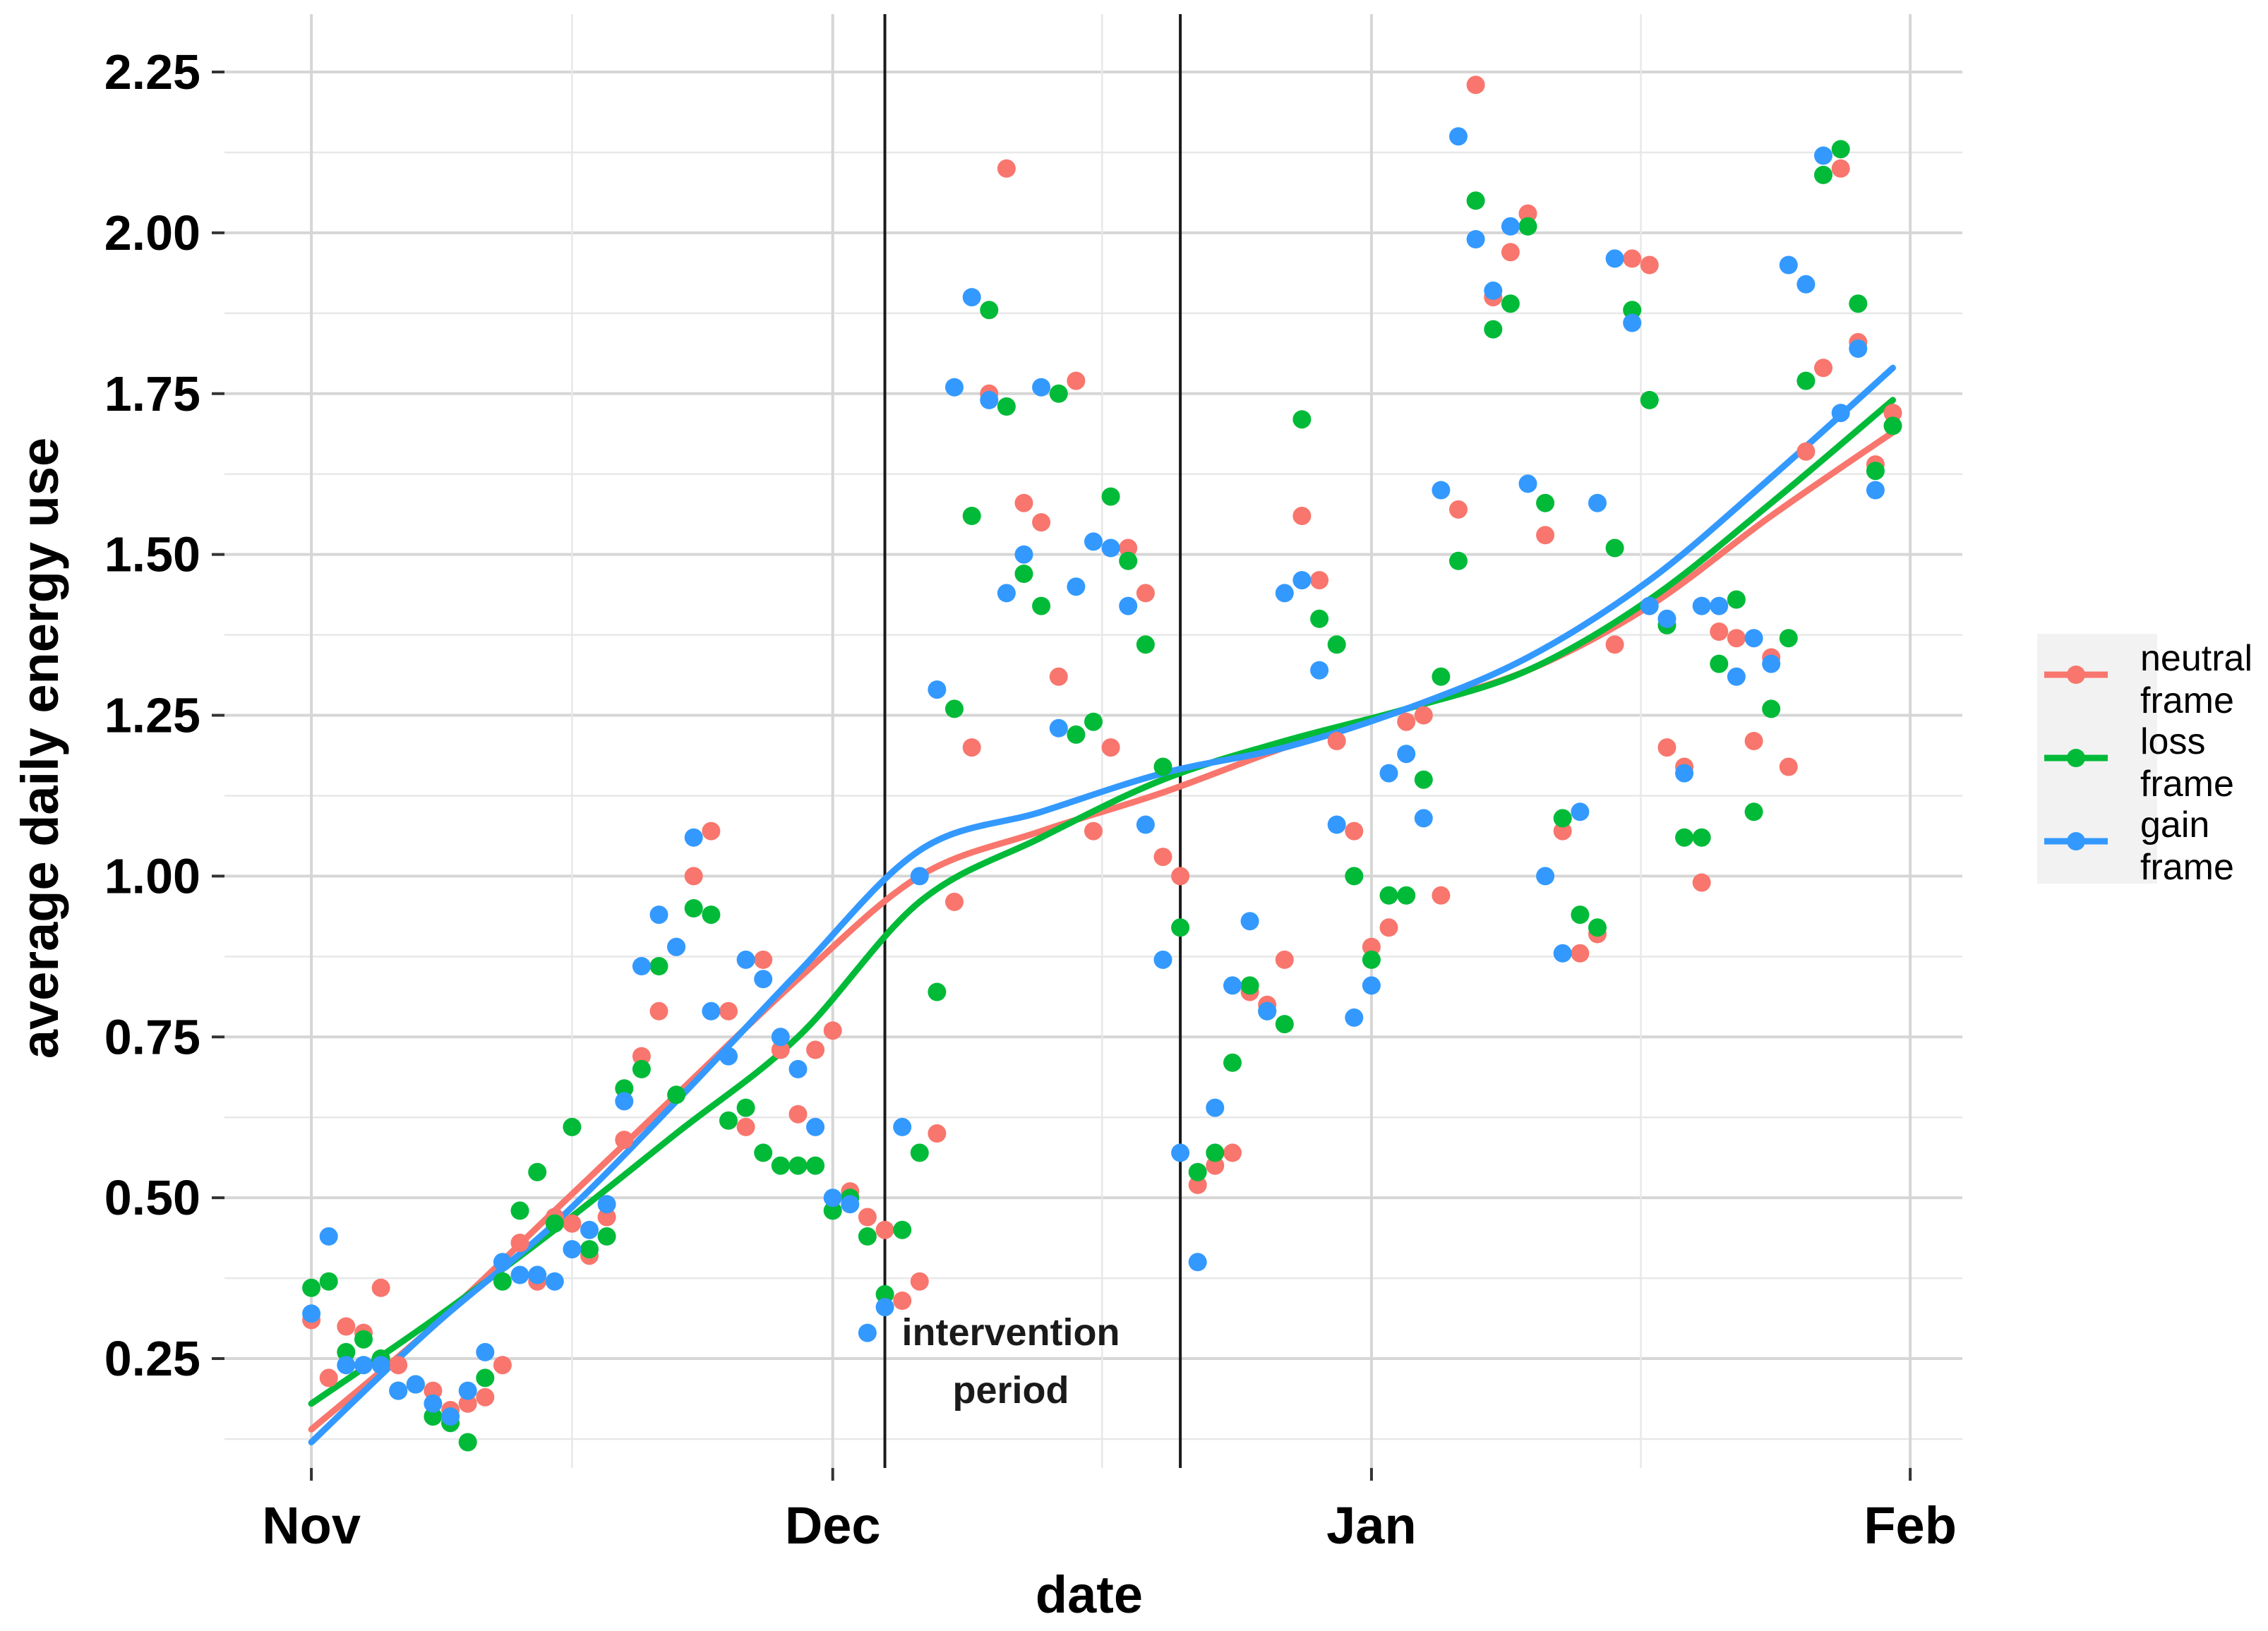  Describe the element at coordinates (1372, 1525) in the screenshot. I see `x-tick-label: Jan` at that location.